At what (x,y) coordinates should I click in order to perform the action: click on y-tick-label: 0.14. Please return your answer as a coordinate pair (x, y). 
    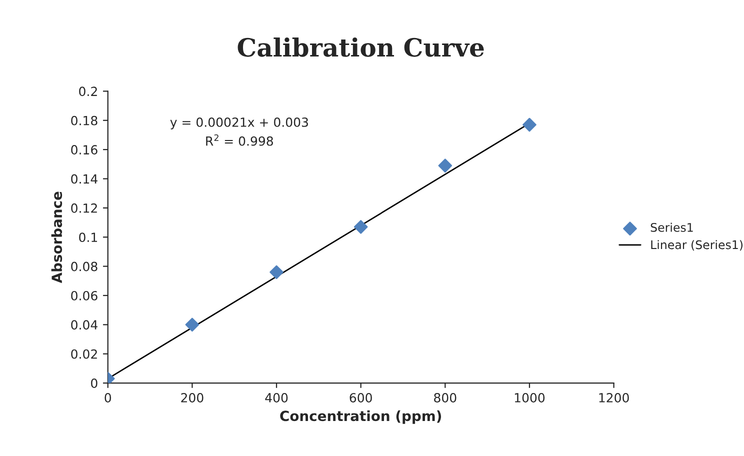
    Looking at the image, I should click on (84, 179).